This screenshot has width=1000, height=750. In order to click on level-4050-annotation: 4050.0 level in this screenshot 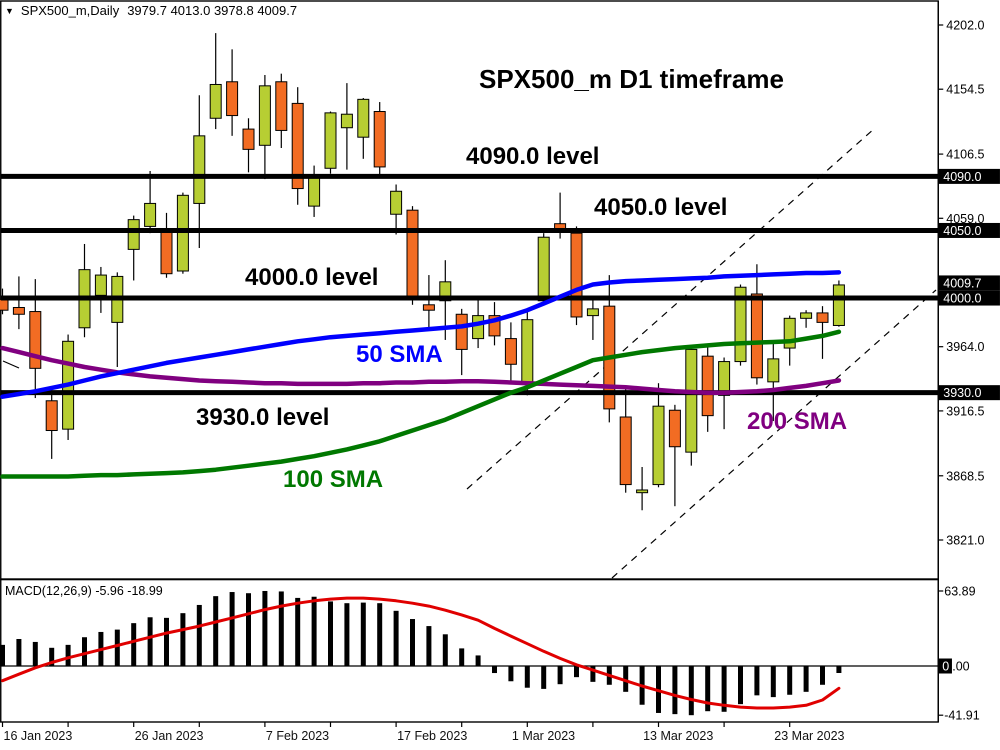, I will do `click(661, 207)`.